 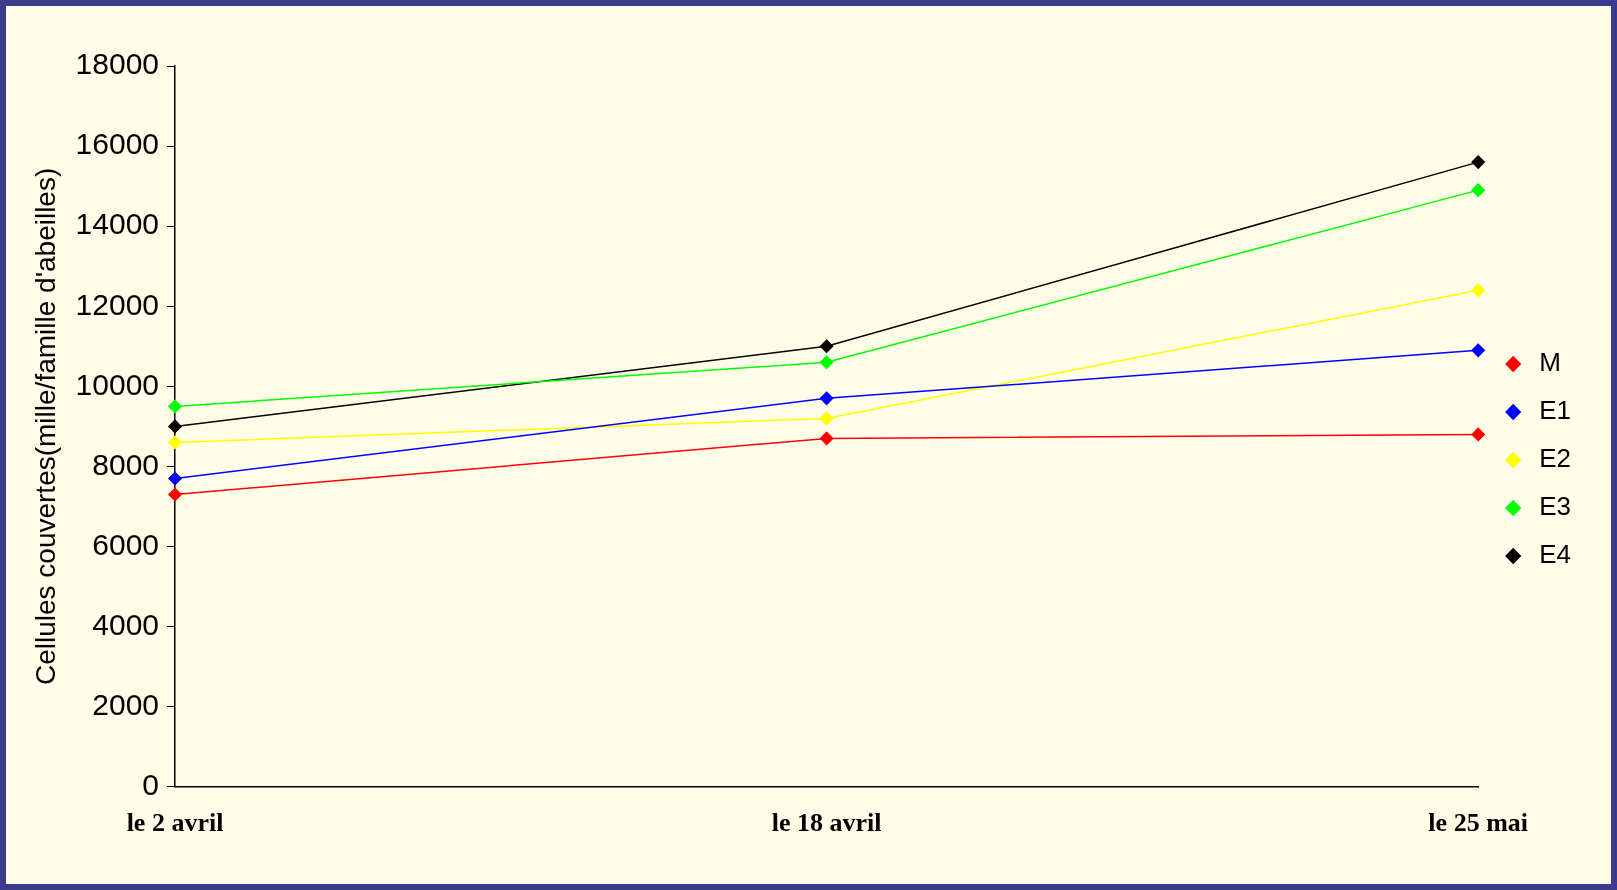 What do you see at coordinates (126, 544) in the screenshot?
I see `y-tick-label: 6000` at bounding box center [126, 544].